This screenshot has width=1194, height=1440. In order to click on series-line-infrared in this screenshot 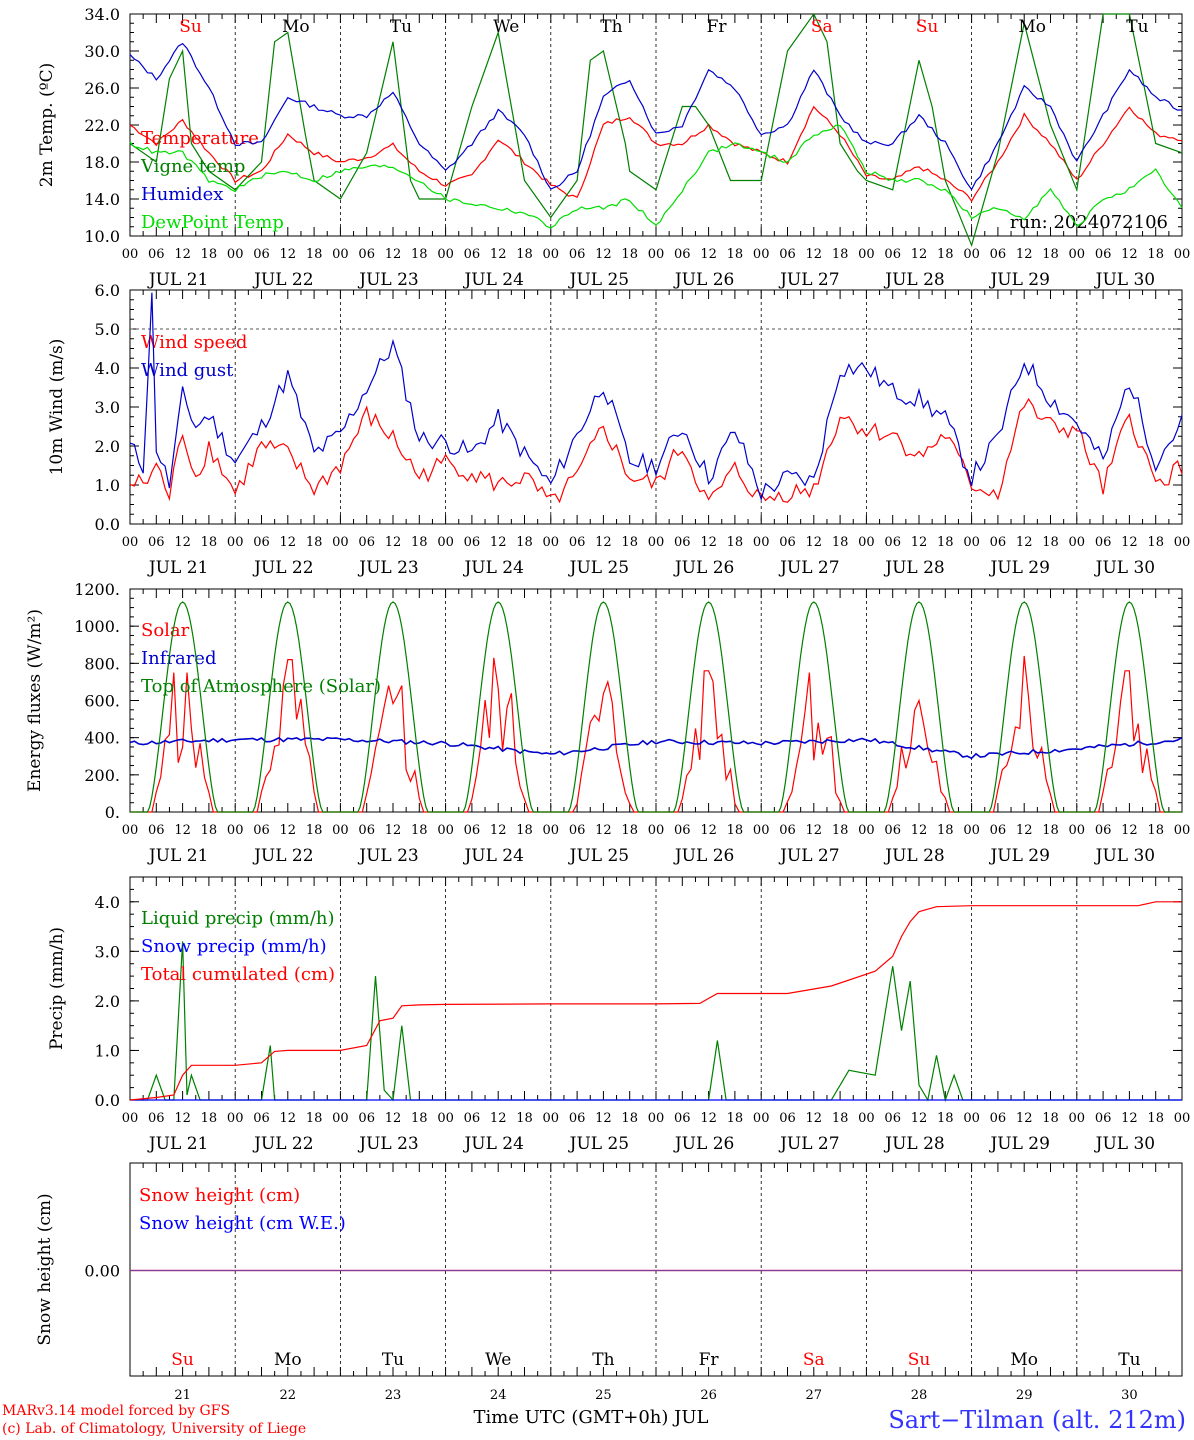, I will do `click(656, 748)`.